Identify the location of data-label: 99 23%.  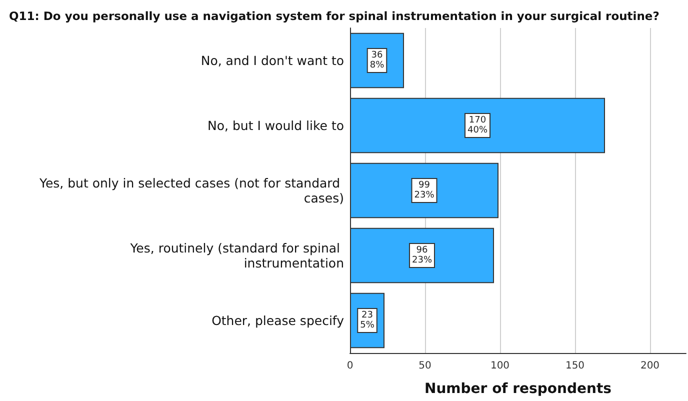
(424, 190).